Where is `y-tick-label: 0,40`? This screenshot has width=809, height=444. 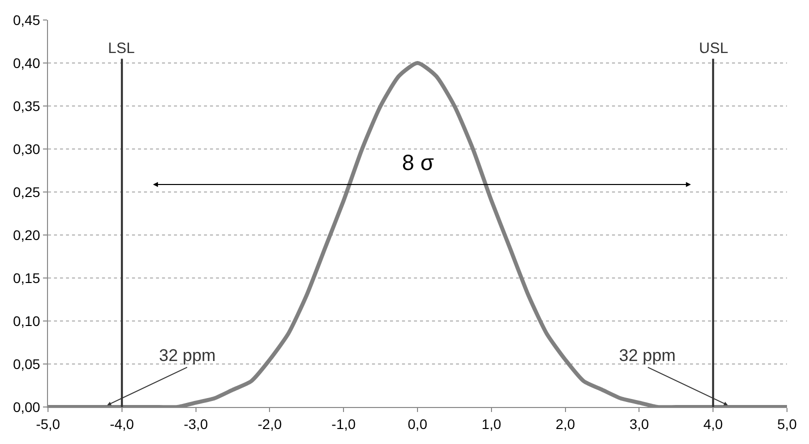
y-tick-label: 0,40 is located at coordinates (26, 62).